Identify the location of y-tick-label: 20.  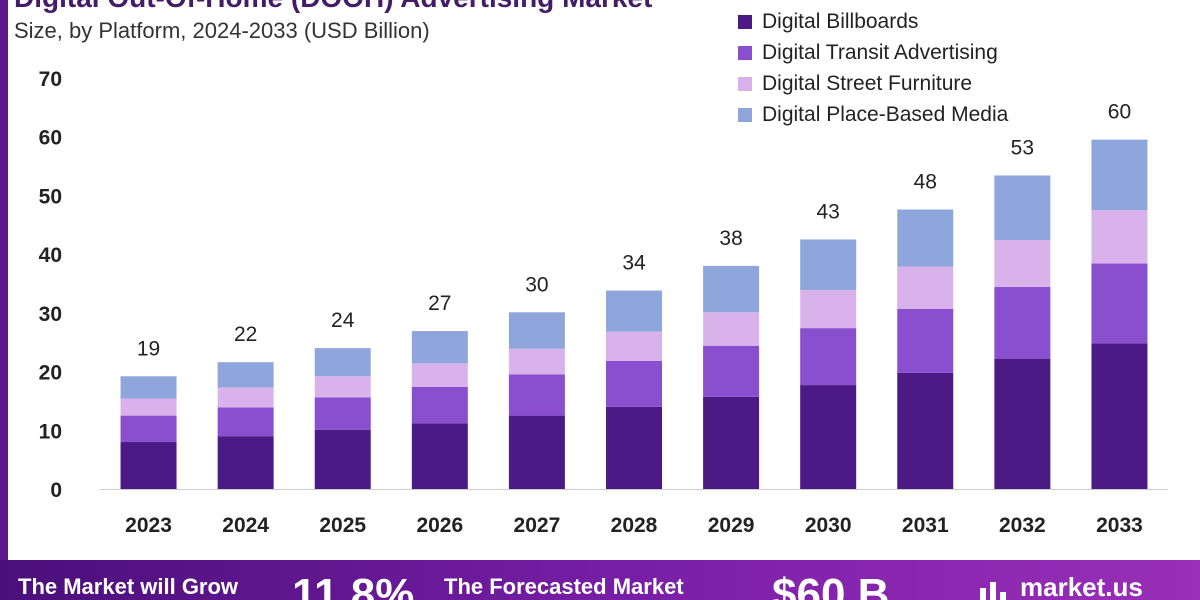
(50, 373).